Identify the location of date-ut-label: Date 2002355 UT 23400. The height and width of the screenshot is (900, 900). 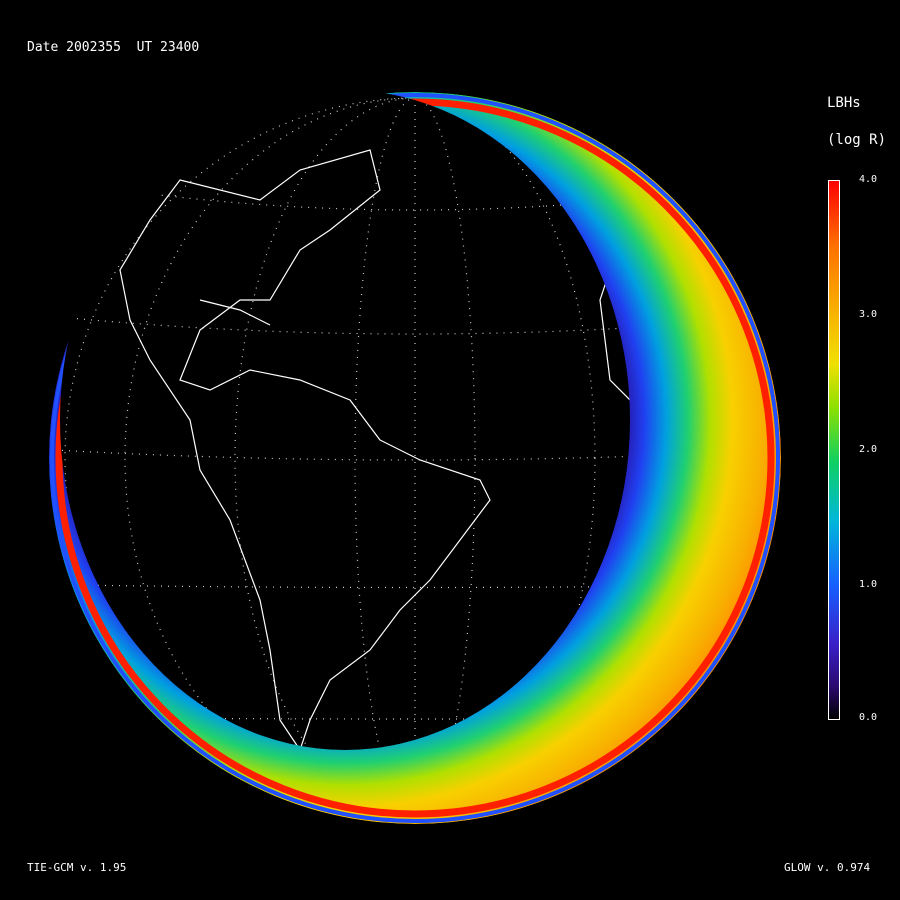
(113, 47).